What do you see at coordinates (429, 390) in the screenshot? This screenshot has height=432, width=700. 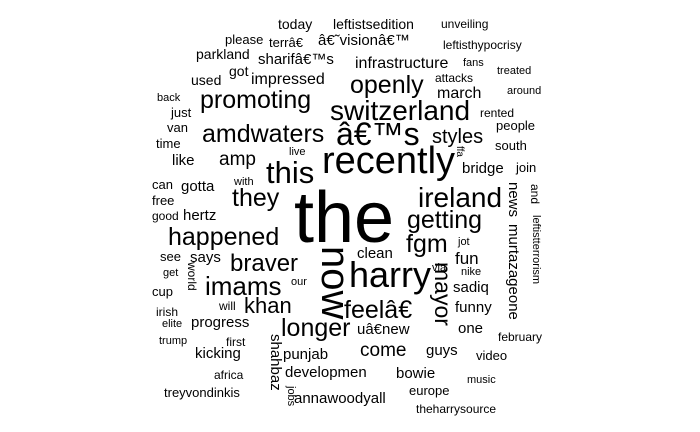 I see `word-europe: europe` at bounding box center [429, 390].